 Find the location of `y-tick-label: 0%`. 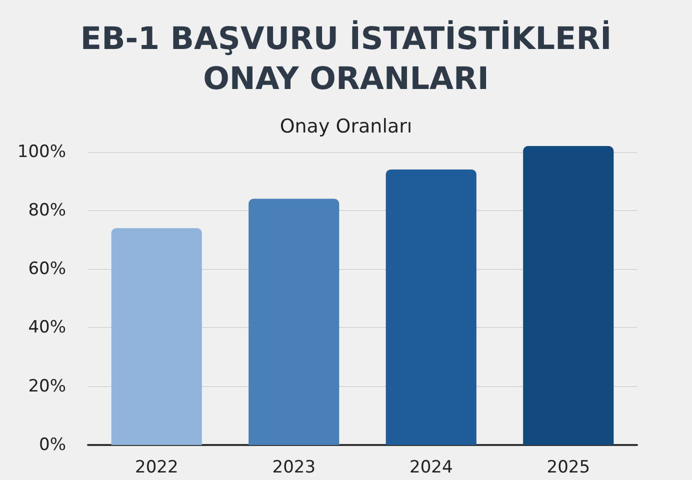

y-tick-label: 0% is located at coordinates (52, 445).